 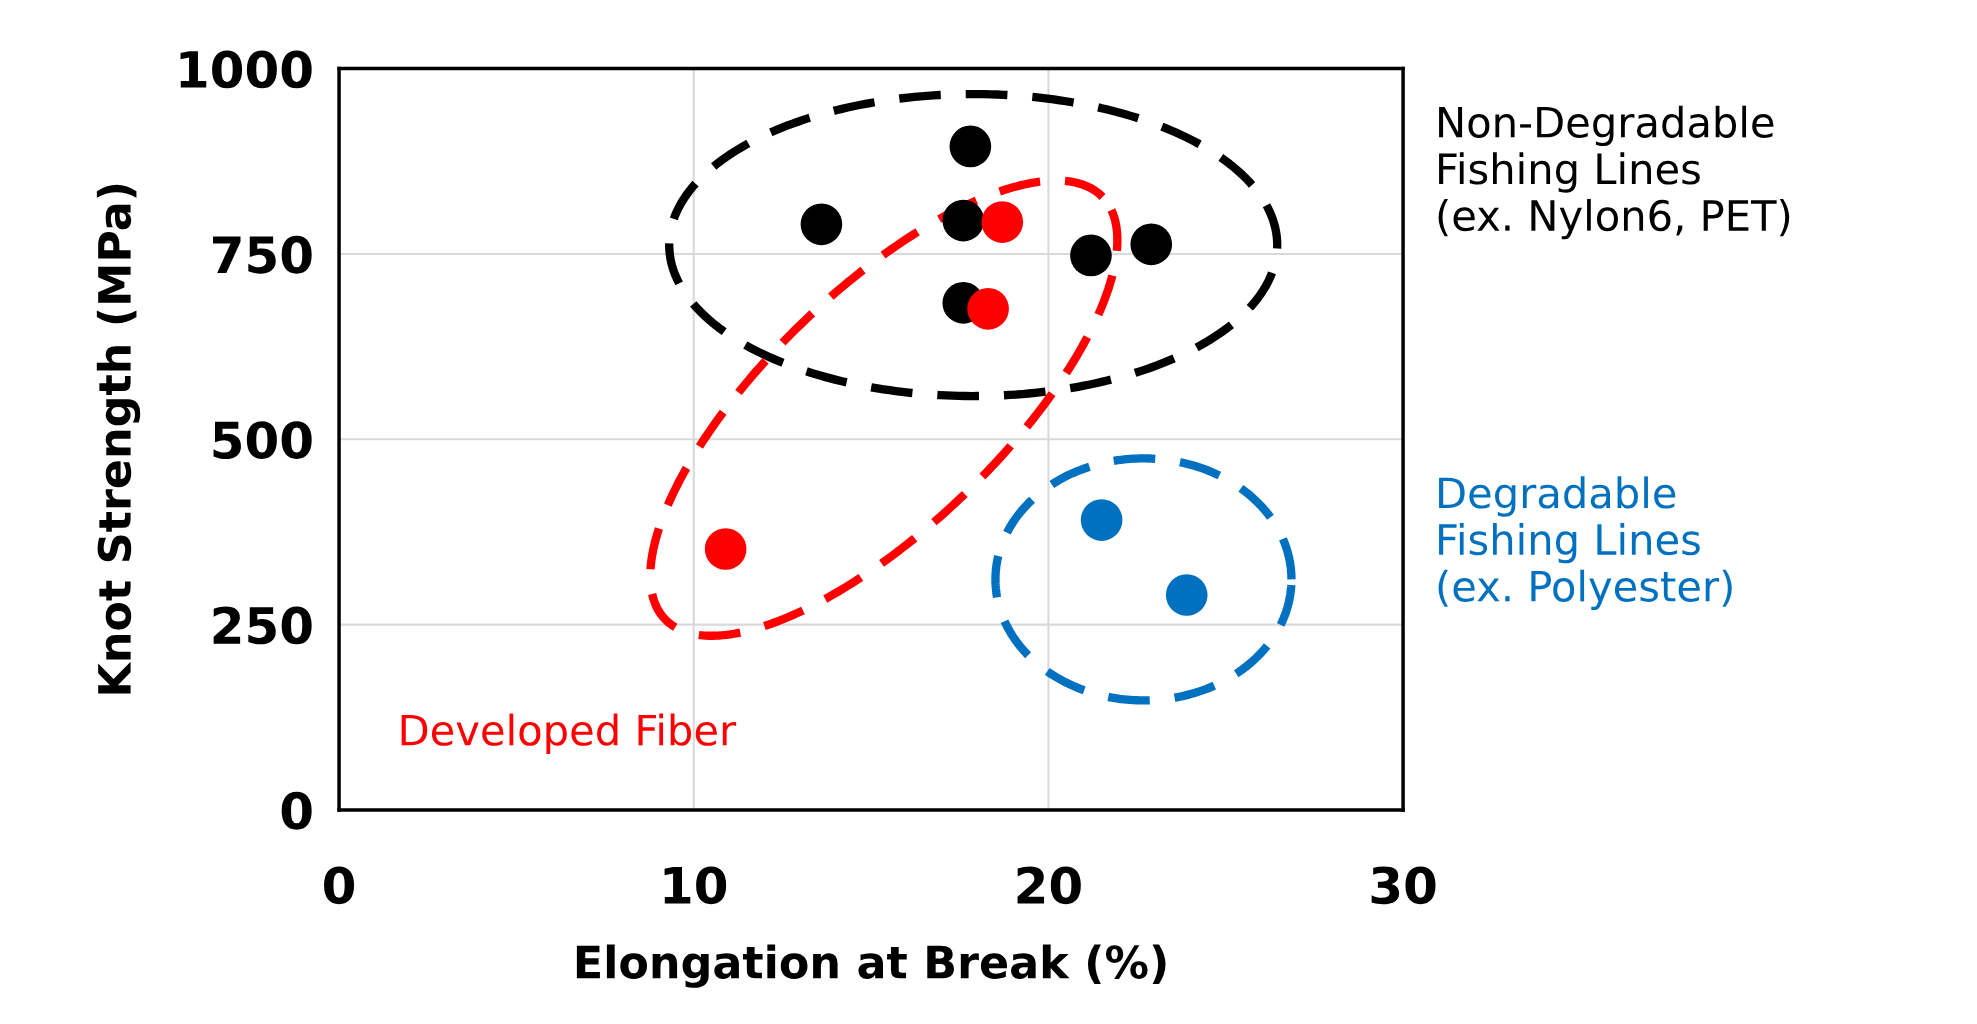 What do you see at coordinates (1585, 543) in the screenshot?
I see `text: Degradable Fishing Lines (ex. Polyester)` at bounding box center [1585, 543].